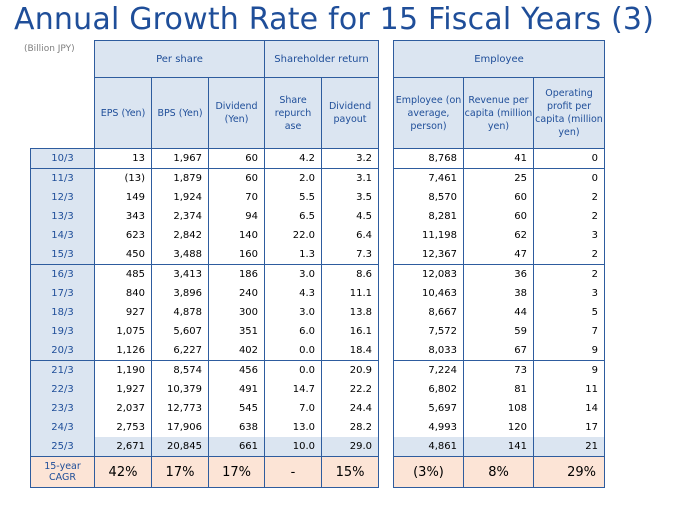 This screenshot has width=688, height=520. I want to click on table-row: 8,033 67 9, so click(499, 351).